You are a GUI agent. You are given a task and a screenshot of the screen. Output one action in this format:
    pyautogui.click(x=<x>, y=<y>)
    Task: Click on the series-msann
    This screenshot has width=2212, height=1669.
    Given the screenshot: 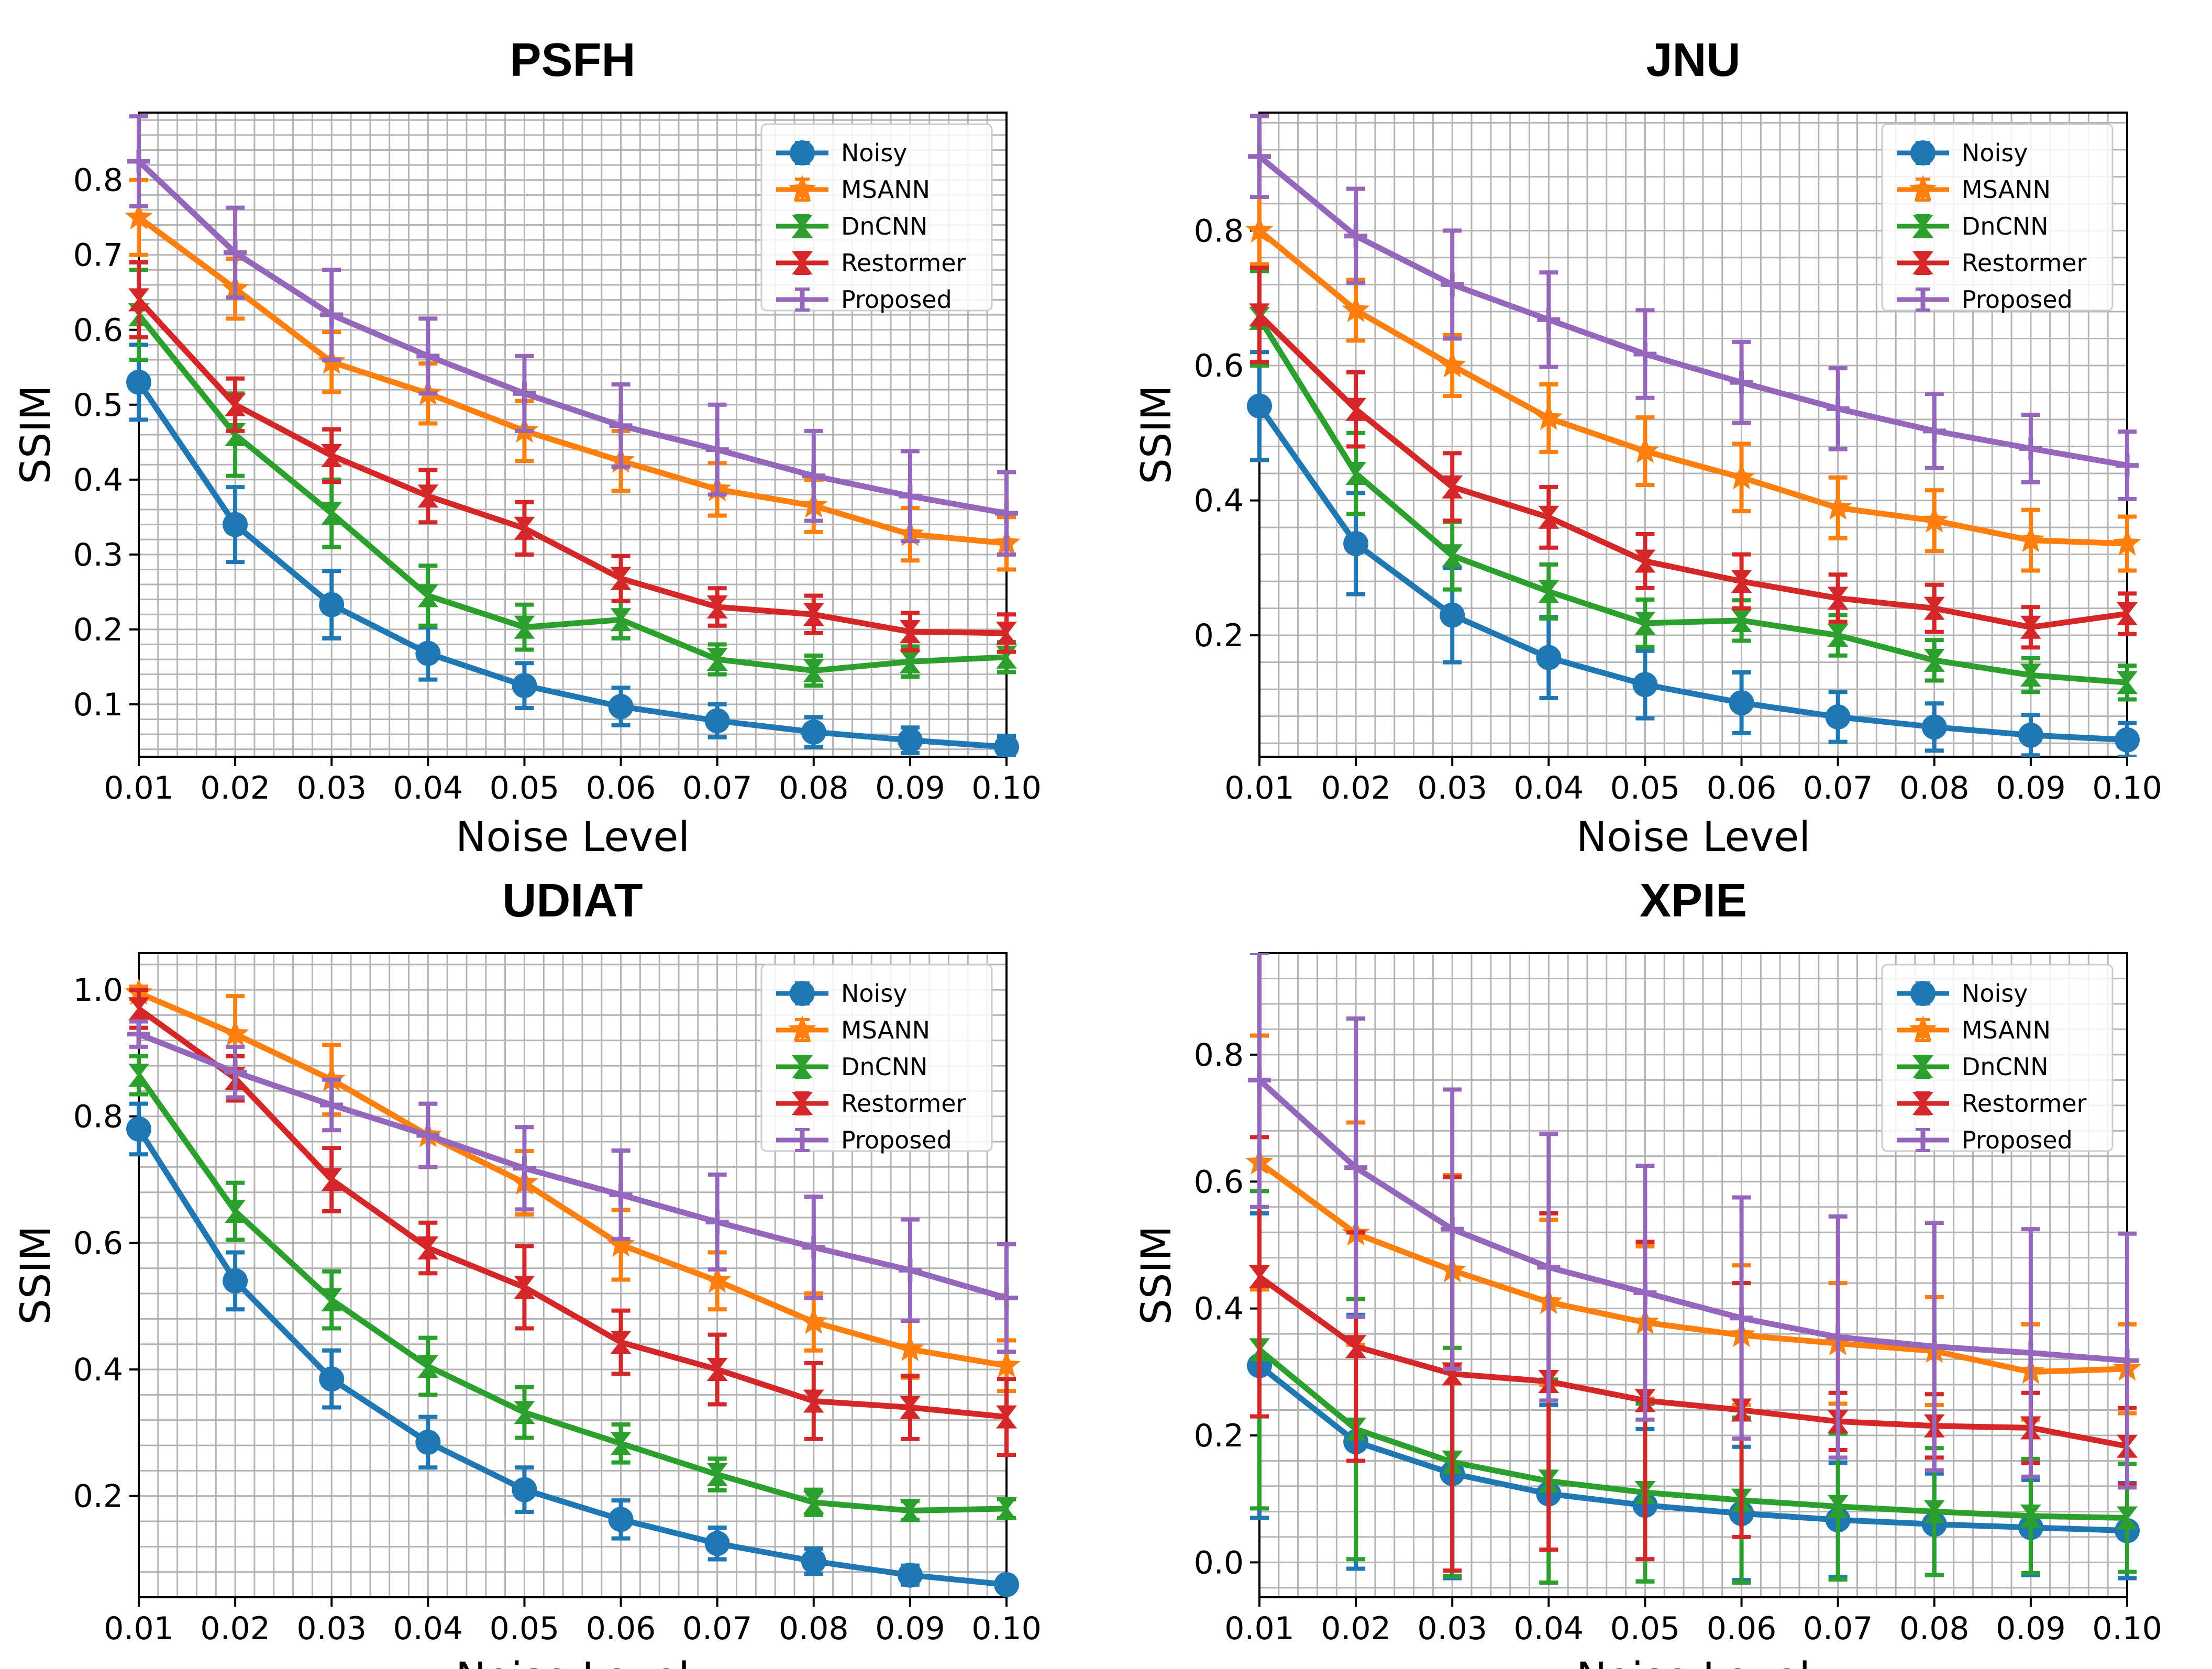 What is the action you would take?
    pyautogui.click(x=1693, y=383)
    